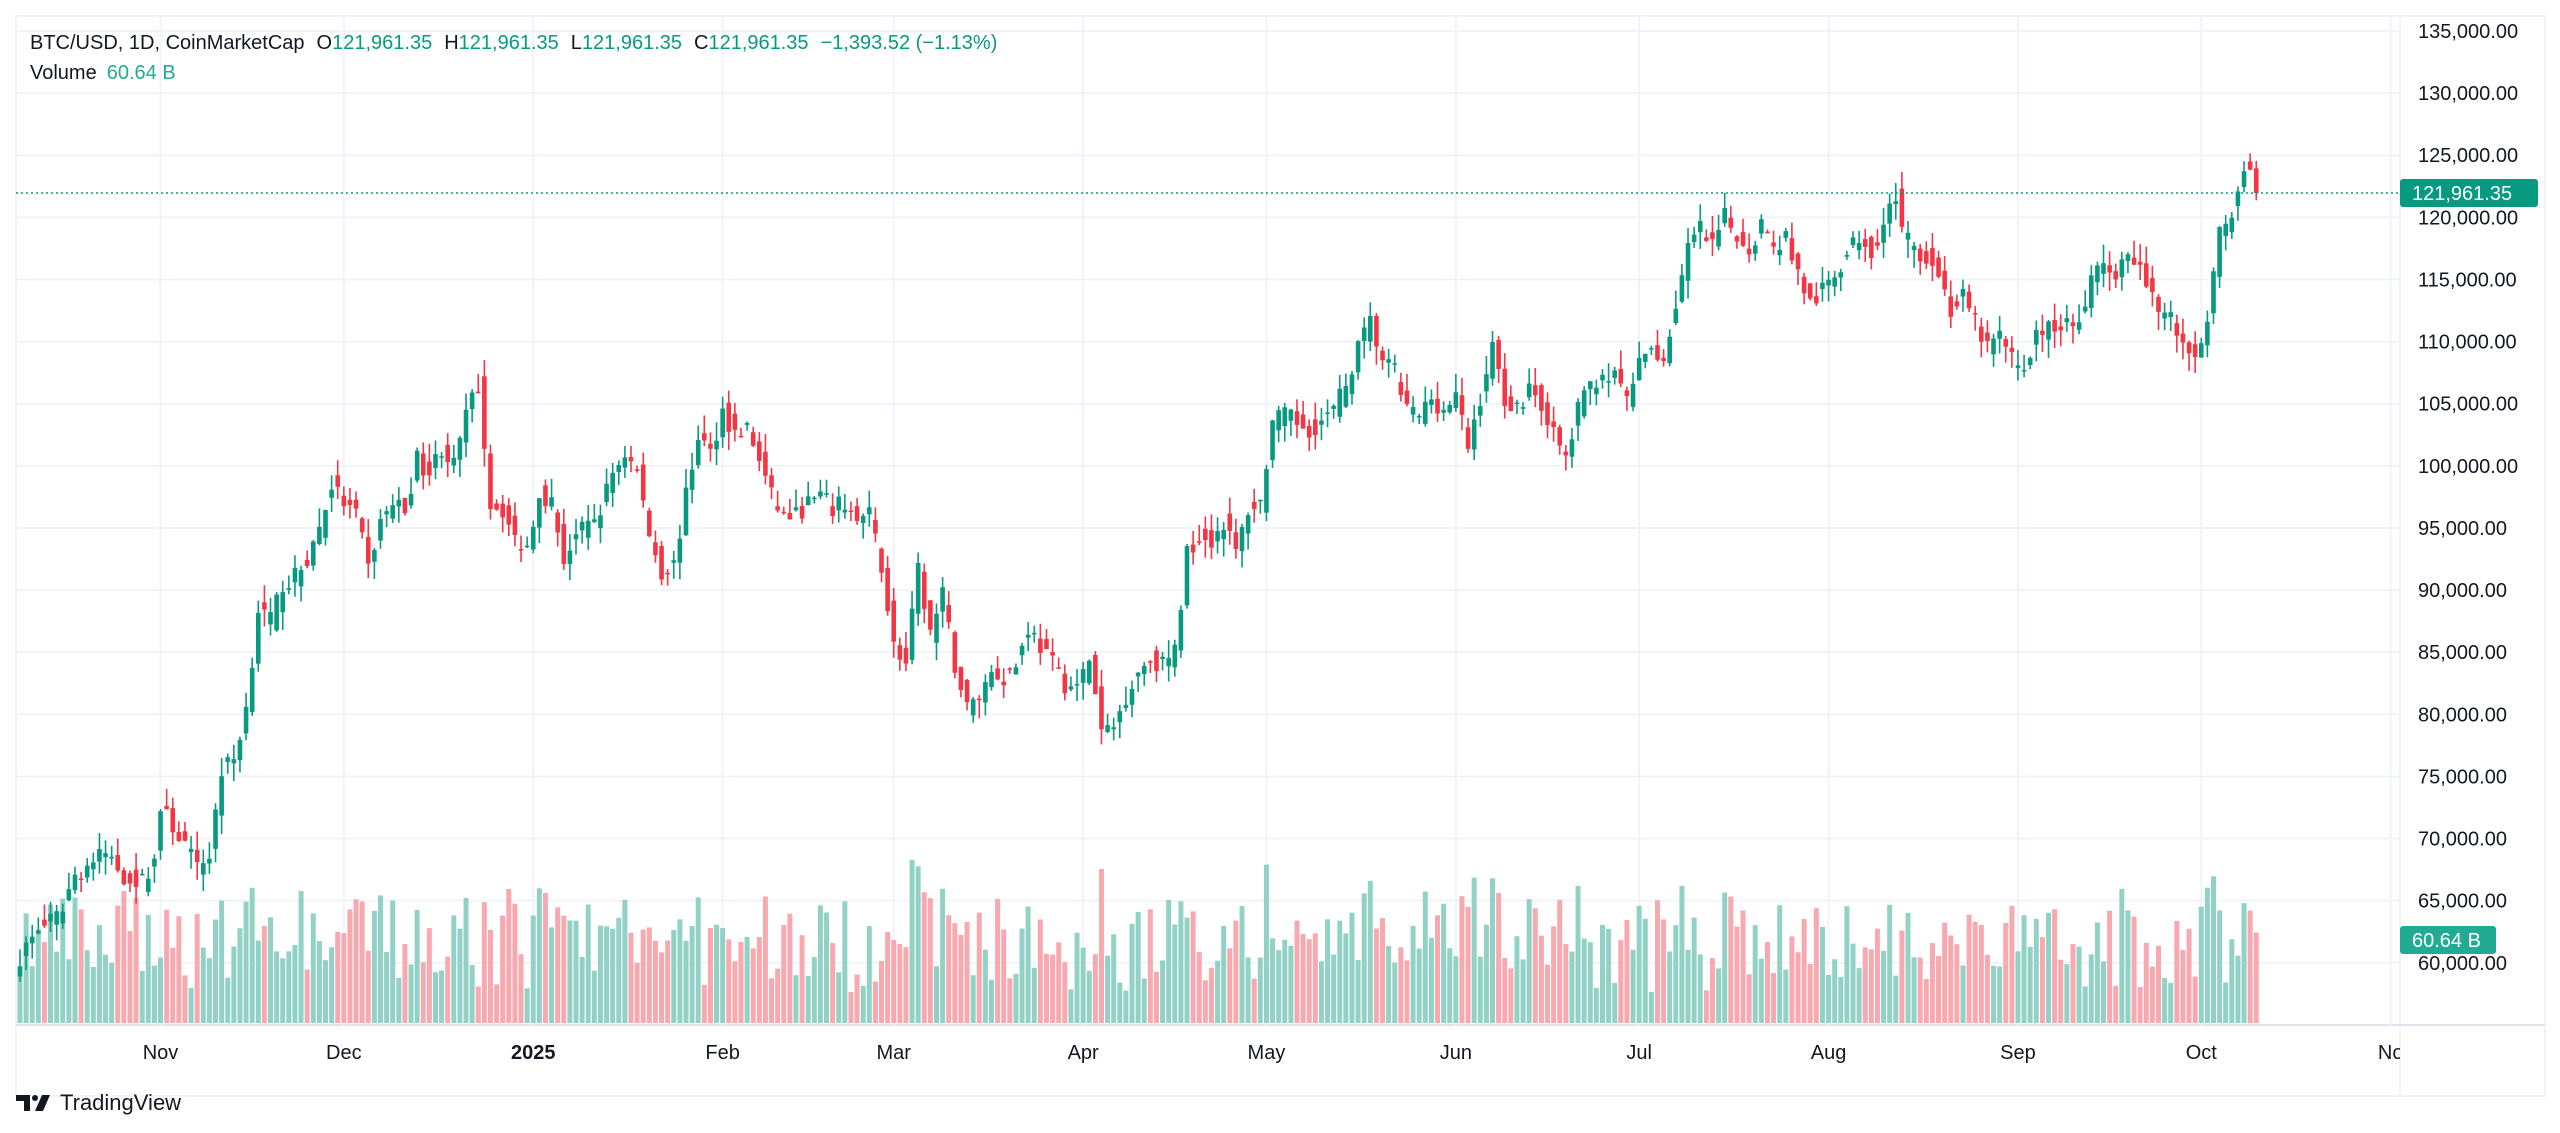 The height and width of the screenshot is (1133, 2560). I want to click on volume-label: Volume, so click(63, 73).